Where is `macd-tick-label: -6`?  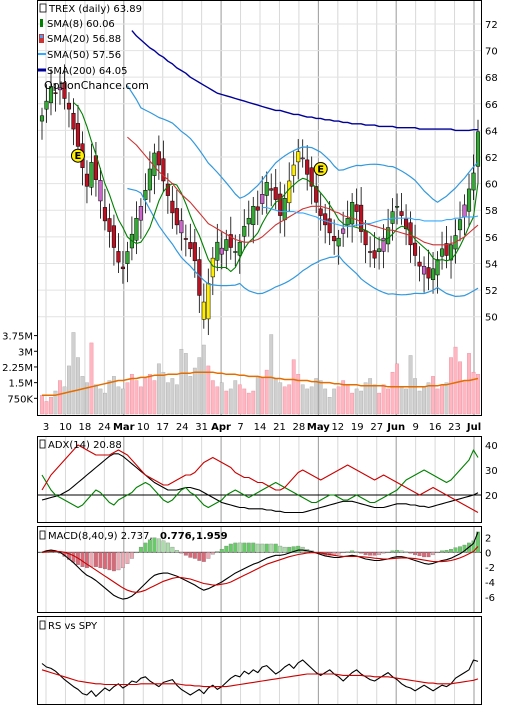
macd-tick-label: -6 is located at coordinates (490, 598).